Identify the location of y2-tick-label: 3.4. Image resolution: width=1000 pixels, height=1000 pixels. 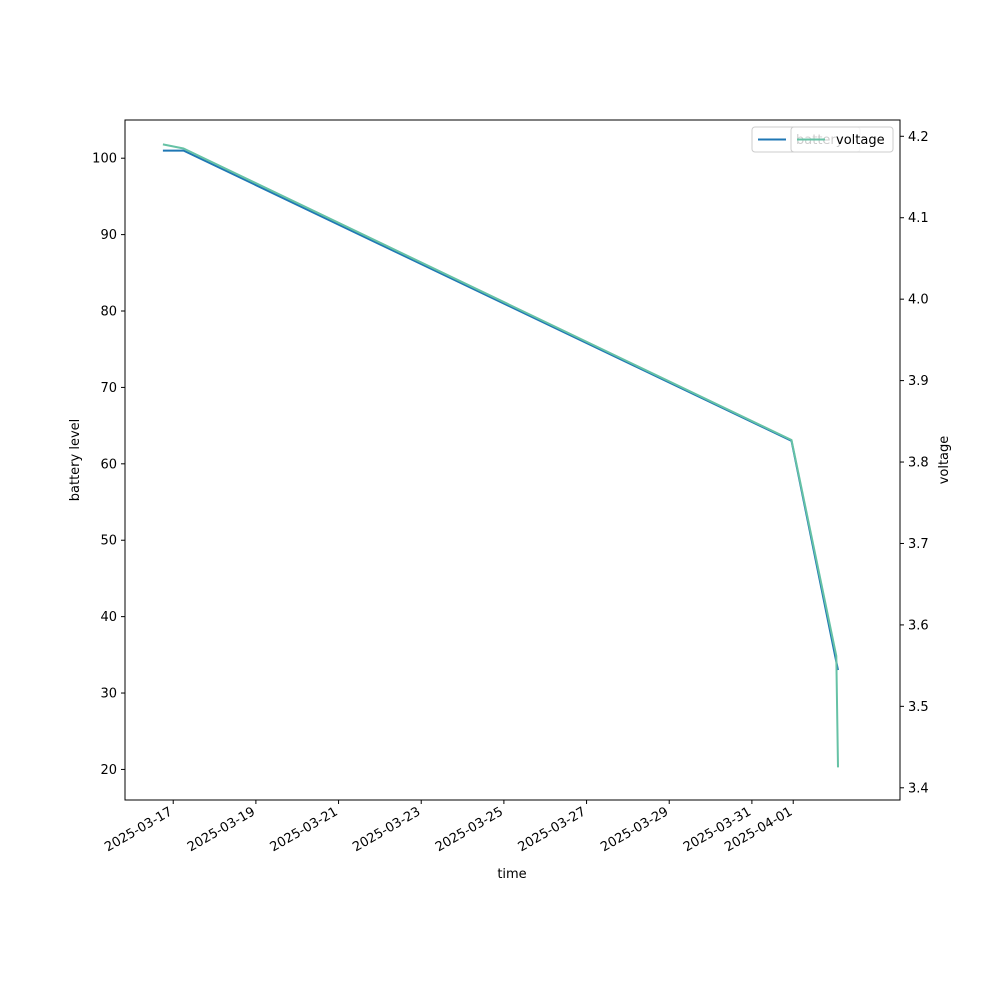
(918, 788).